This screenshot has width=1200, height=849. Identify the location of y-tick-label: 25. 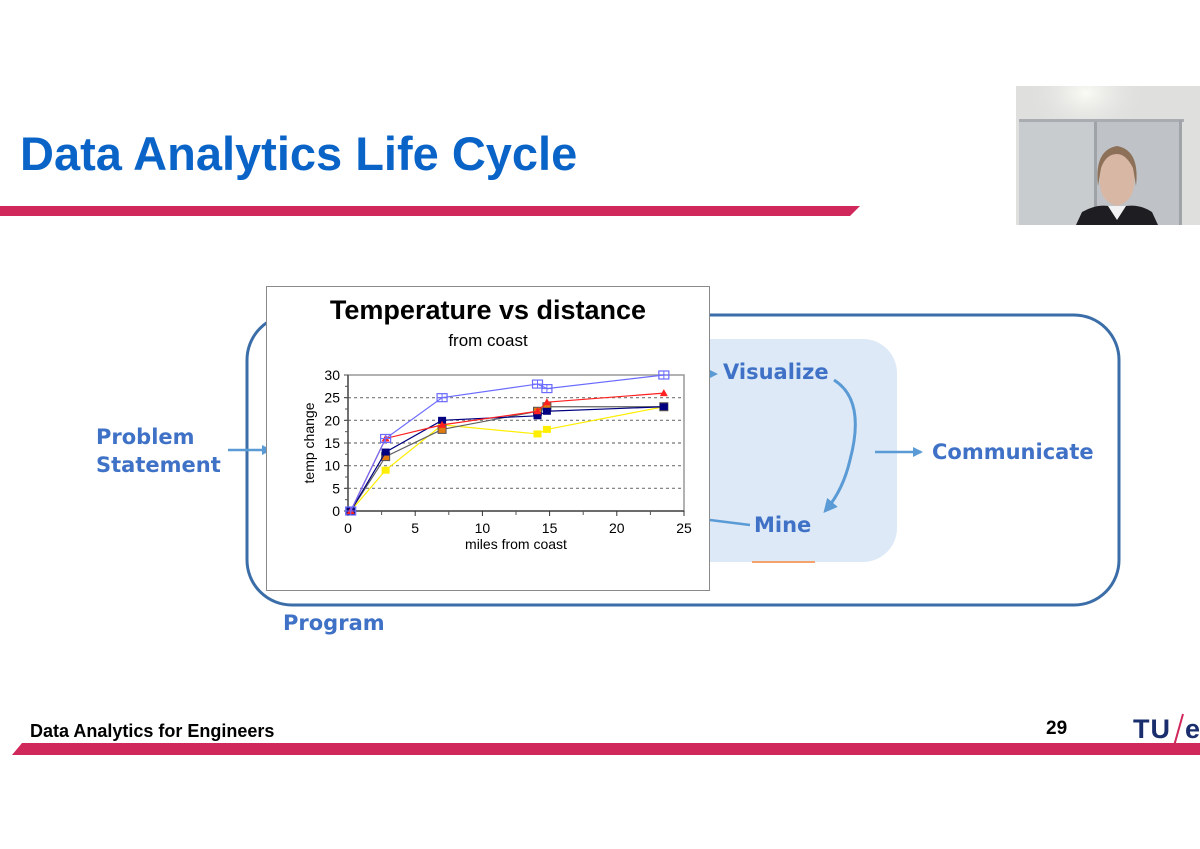
(332, 398).